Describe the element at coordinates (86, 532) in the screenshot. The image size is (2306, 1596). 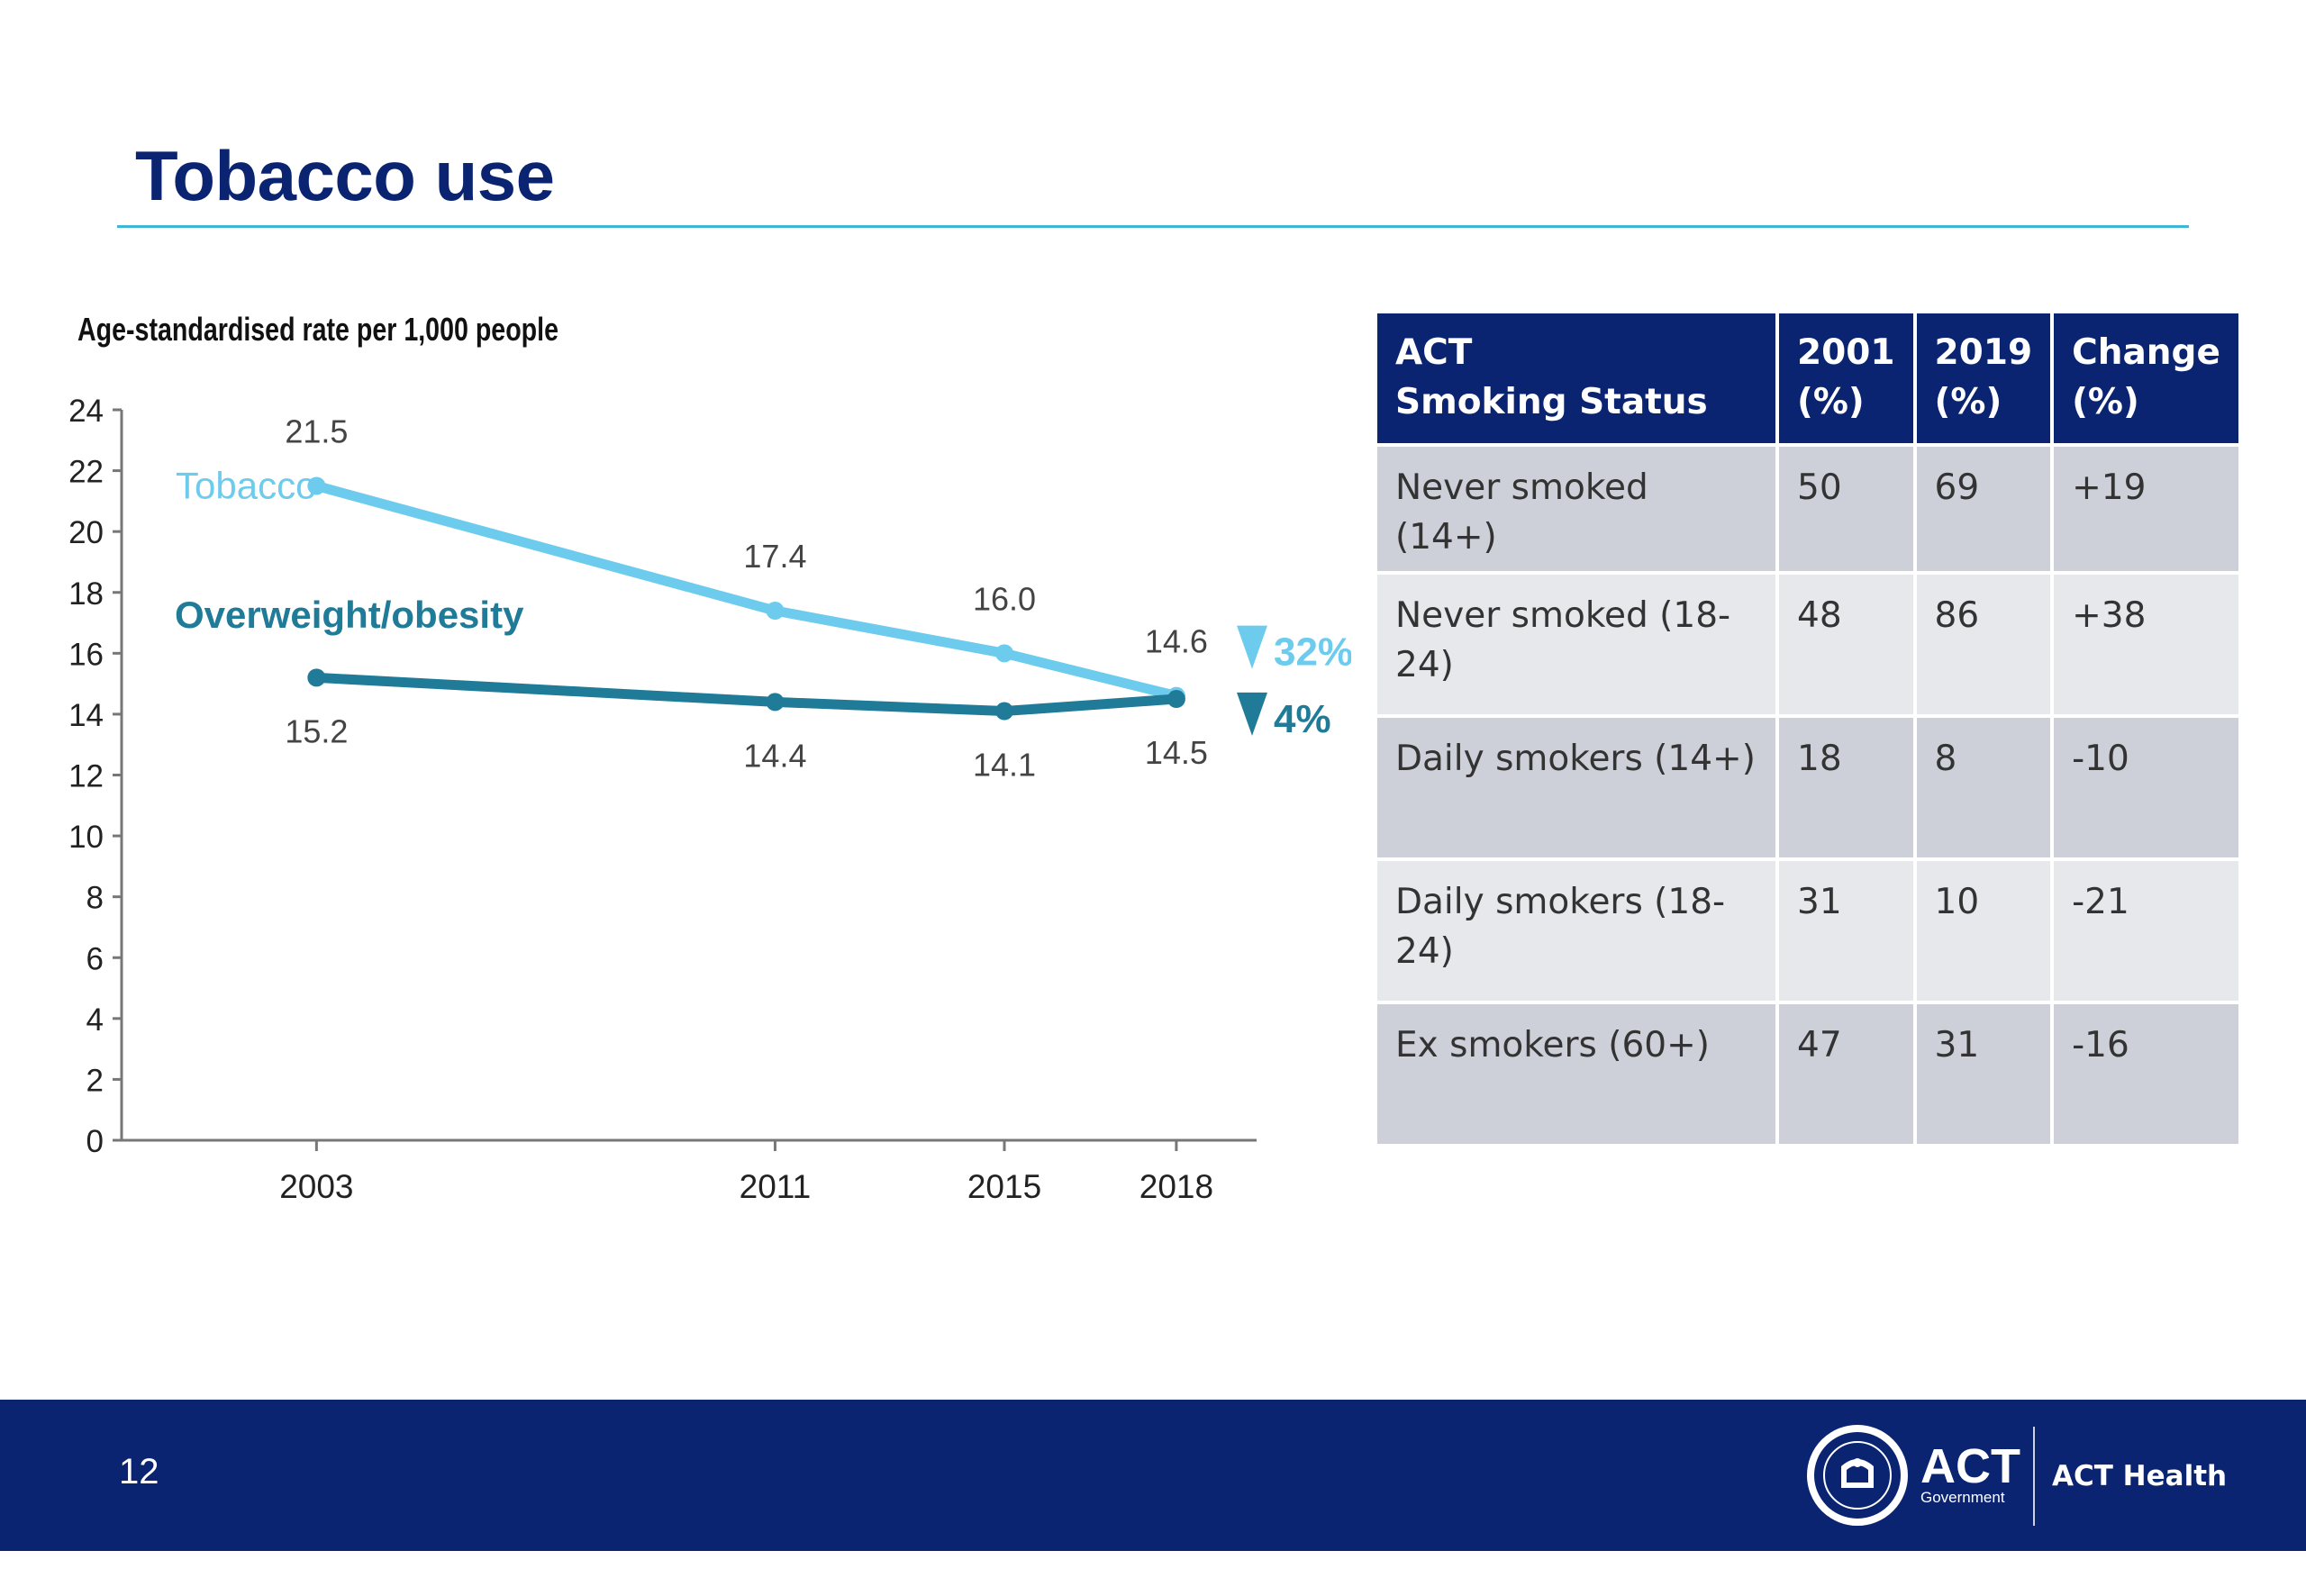
I see `y-tick-label: 20` at that location.